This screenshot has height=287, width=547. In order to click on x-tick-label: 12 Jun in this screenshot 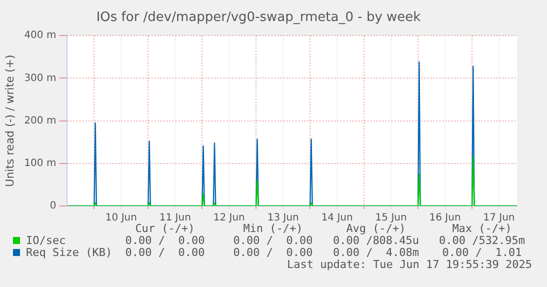, I will do `click(229, 218)`.